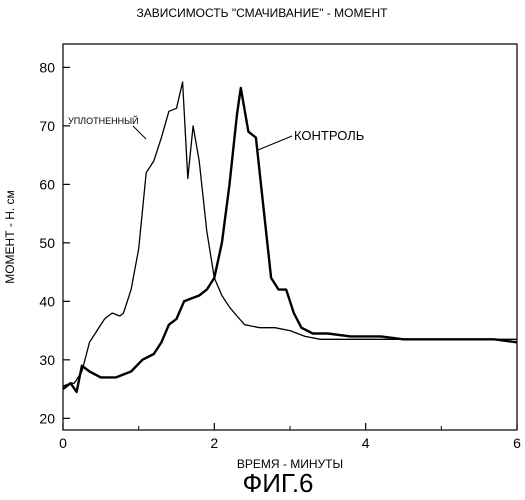 This screenshot has width=525, height=500. What do you see at coordinates (47, 67) in the screenshot?
I see `y-tick-label: 80` at bounding box center [47, 67].